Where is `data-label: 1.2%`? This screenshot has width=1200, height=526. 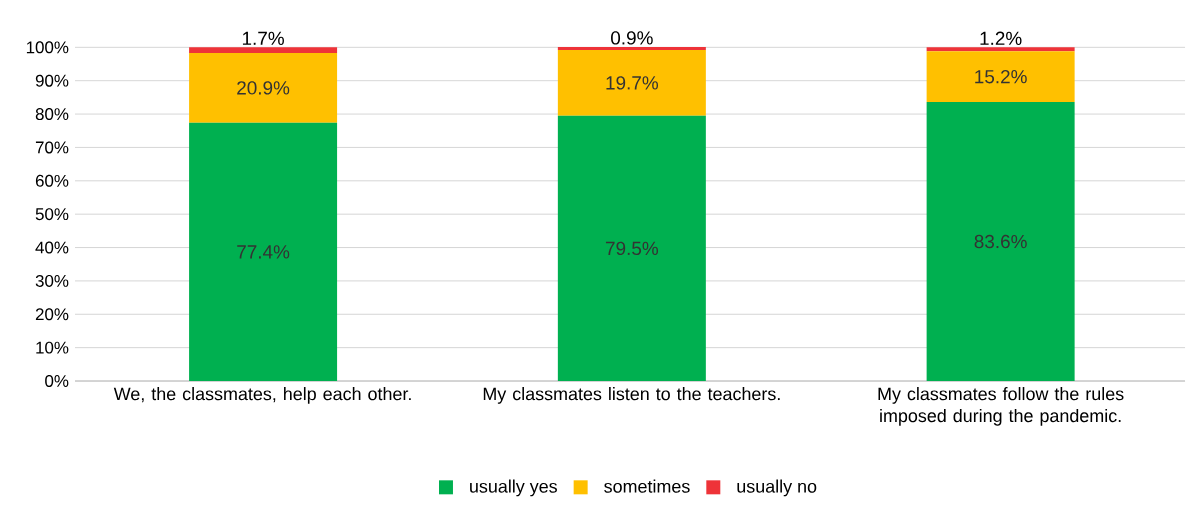
data-label: 1.2% is located at coordinates (1001, 38).